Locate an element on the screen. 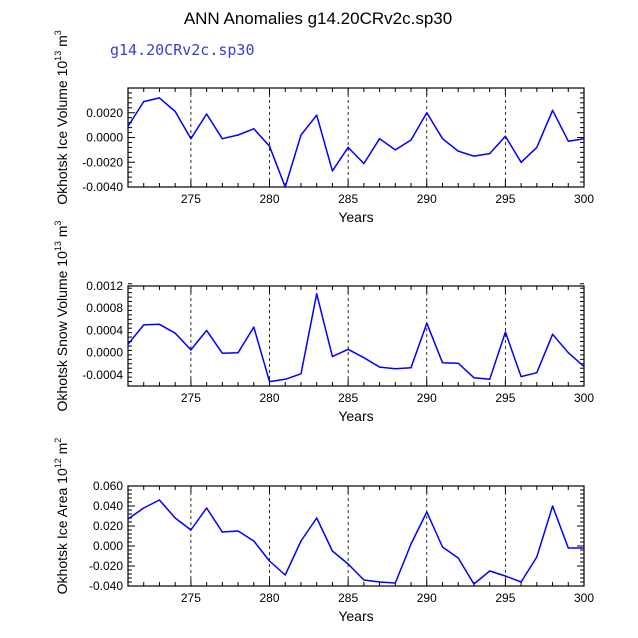  y-axis-label: Okhotsk Ice Area 1012 m2 is located at coordinates (61, 516).